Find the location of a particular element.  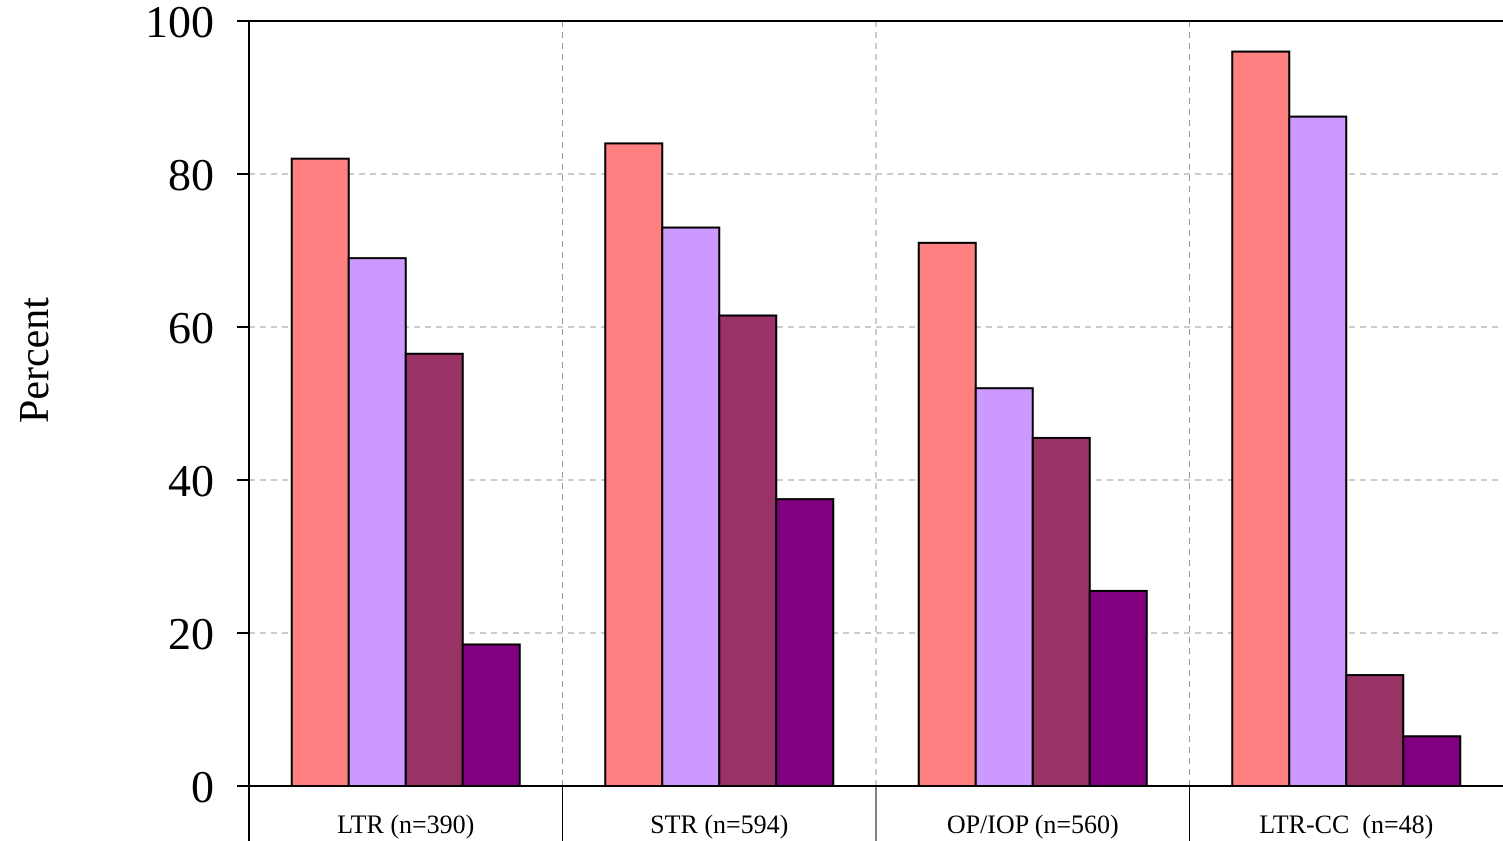

y-tick-label: 80 is located at coordinates (191, 174).